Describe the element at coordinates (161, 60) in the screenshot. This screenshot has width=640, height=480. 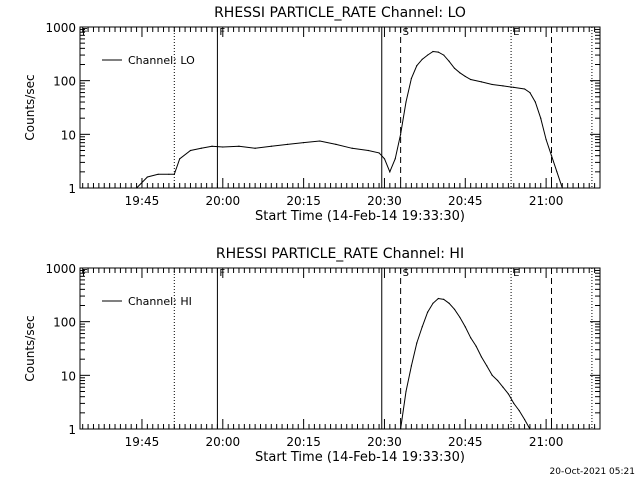
I see `legend-label: Channel: LO` at that location.